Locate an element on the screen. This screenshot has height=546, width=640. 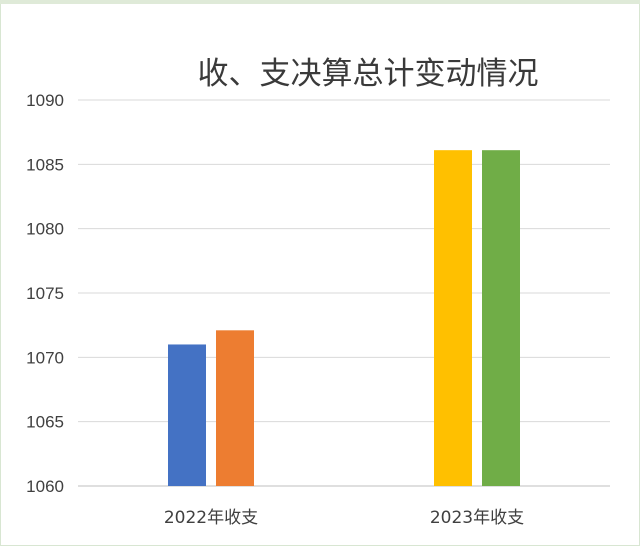
y-tick-label: 1075 is located at coordinates (45, 293).